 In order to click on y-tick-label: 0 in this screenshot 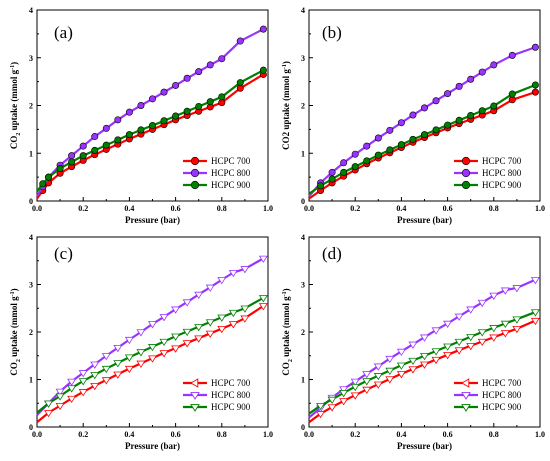, I will do `click(303, 427)`.